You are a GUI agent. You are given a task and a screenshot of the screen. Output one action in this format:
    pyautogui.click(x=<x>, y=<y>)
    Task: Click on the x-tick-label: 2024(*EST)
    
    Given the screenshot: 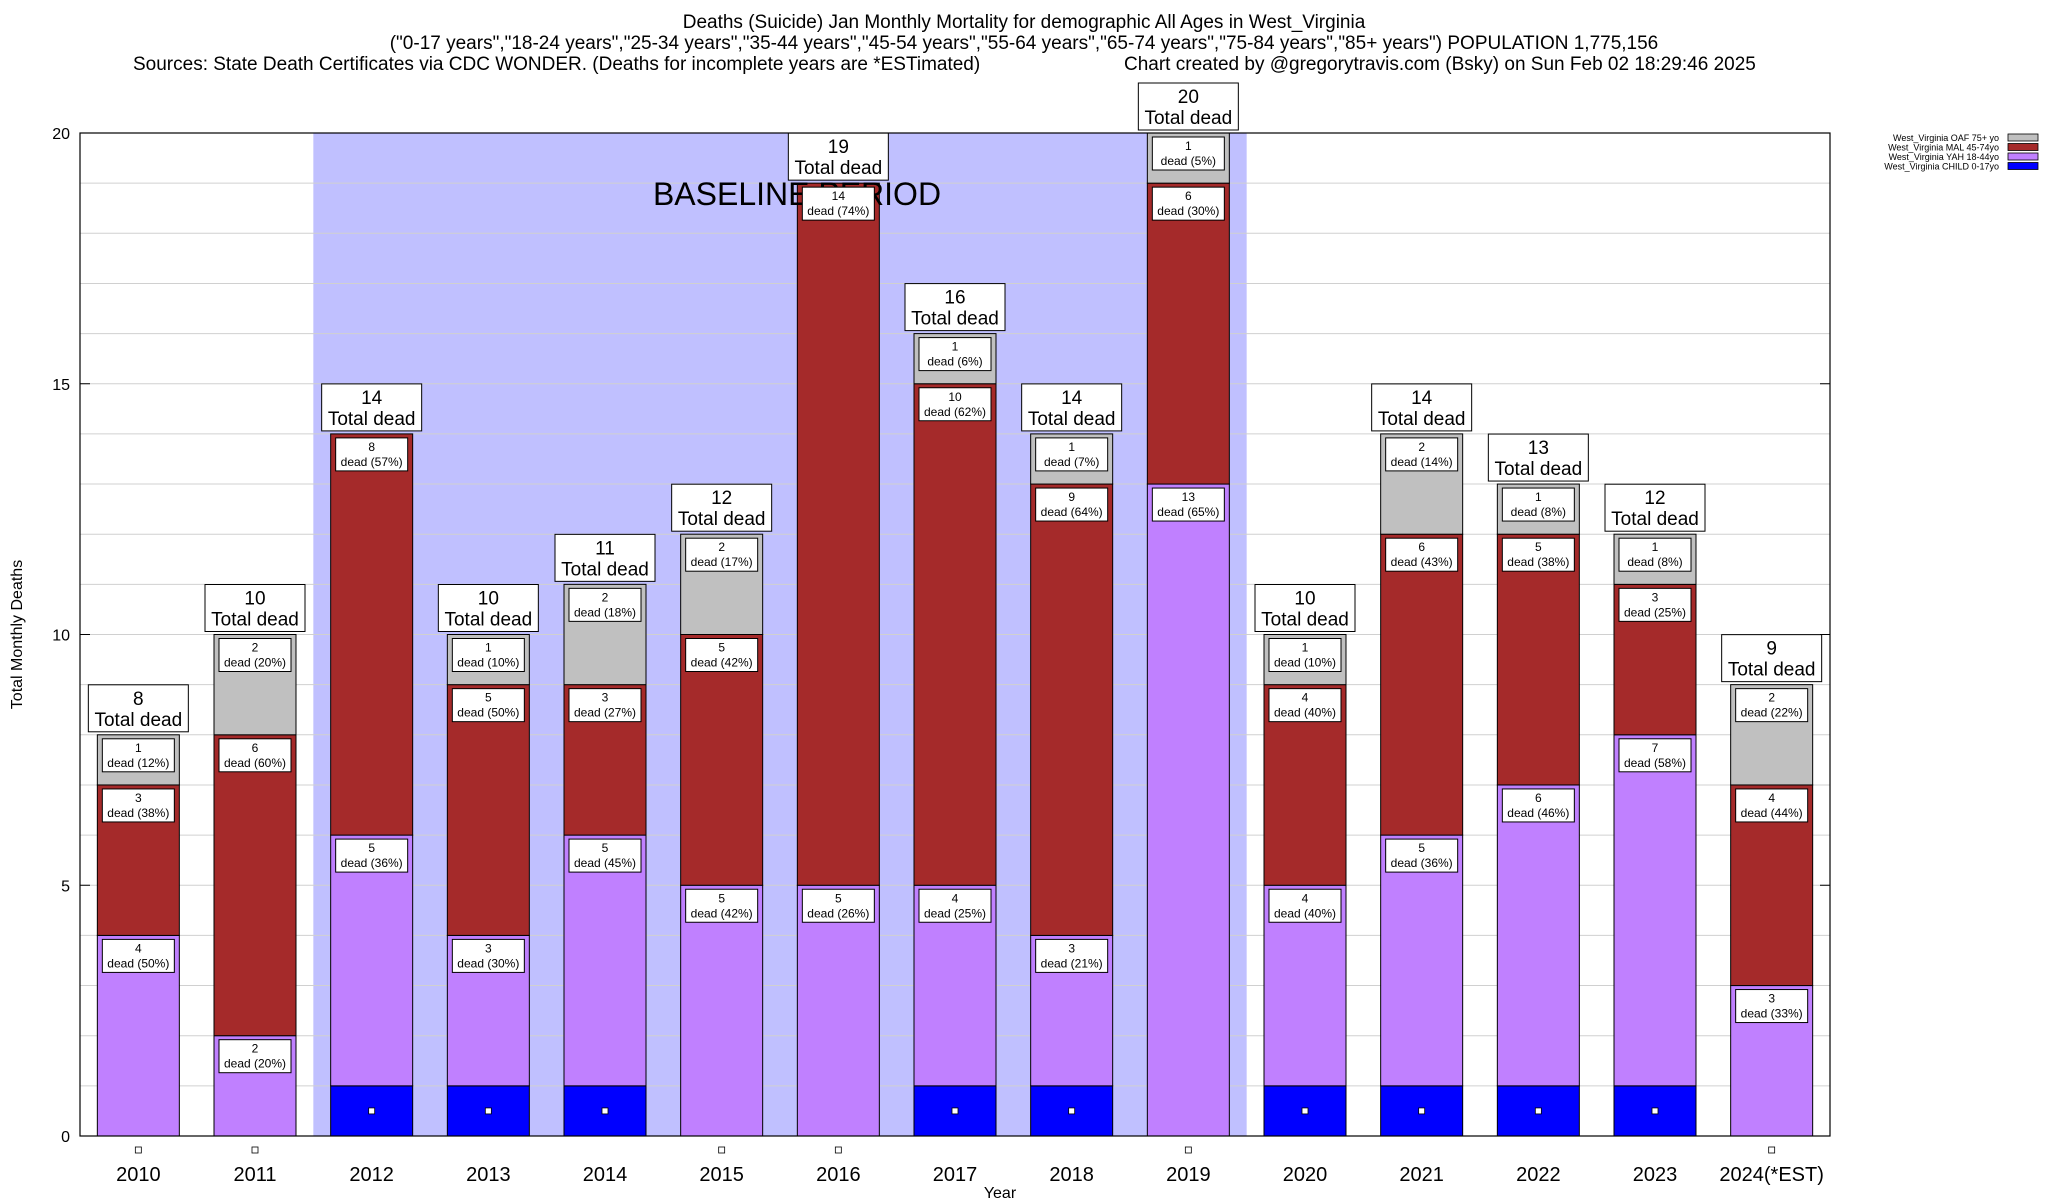 What is the action you would take?
    pyautogui.click(x=1771, y=1175)
    